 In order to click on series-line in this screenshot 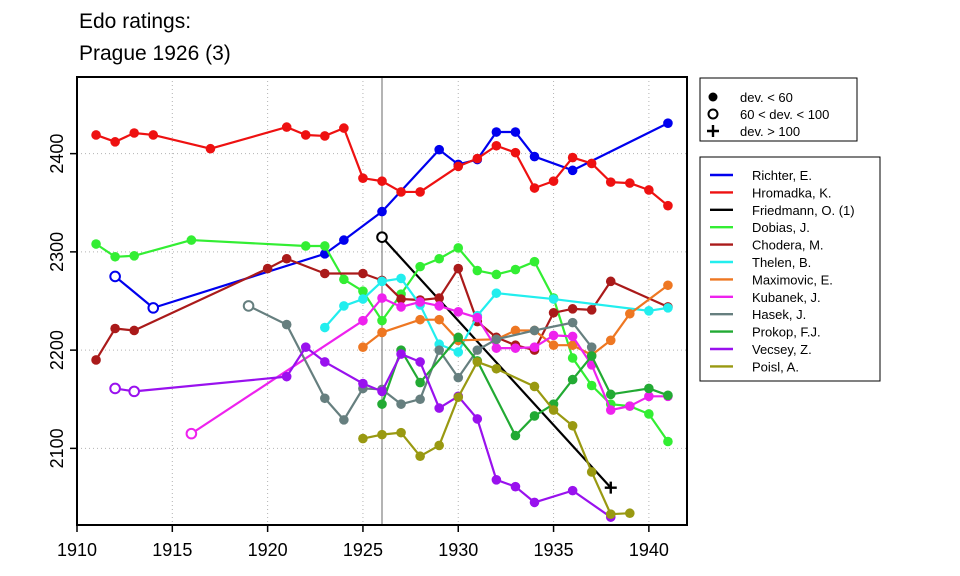, I will do `click(496, 438)`.